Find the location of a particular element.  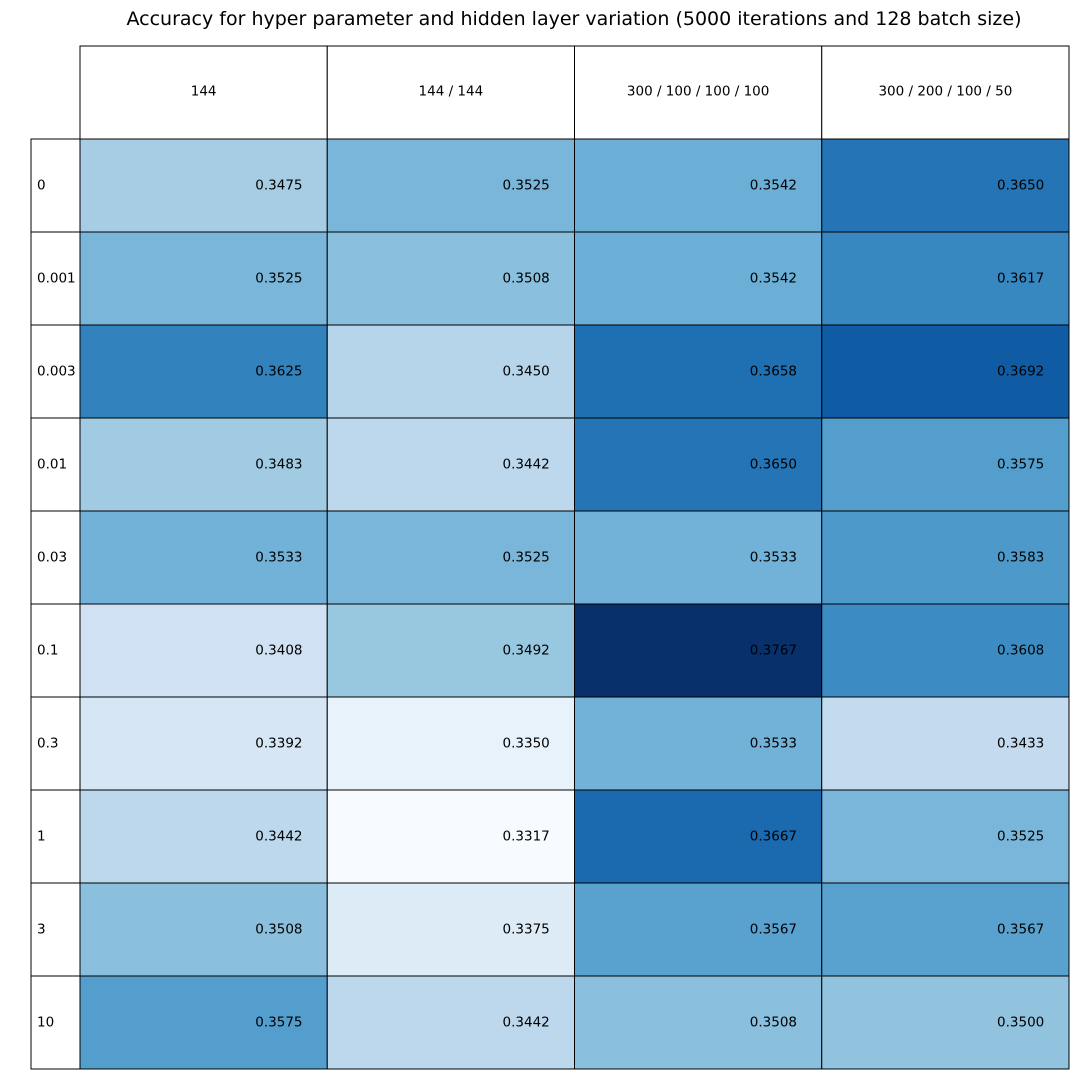

cell-value-label: 0.3408 is located at coordinates (278, 651).